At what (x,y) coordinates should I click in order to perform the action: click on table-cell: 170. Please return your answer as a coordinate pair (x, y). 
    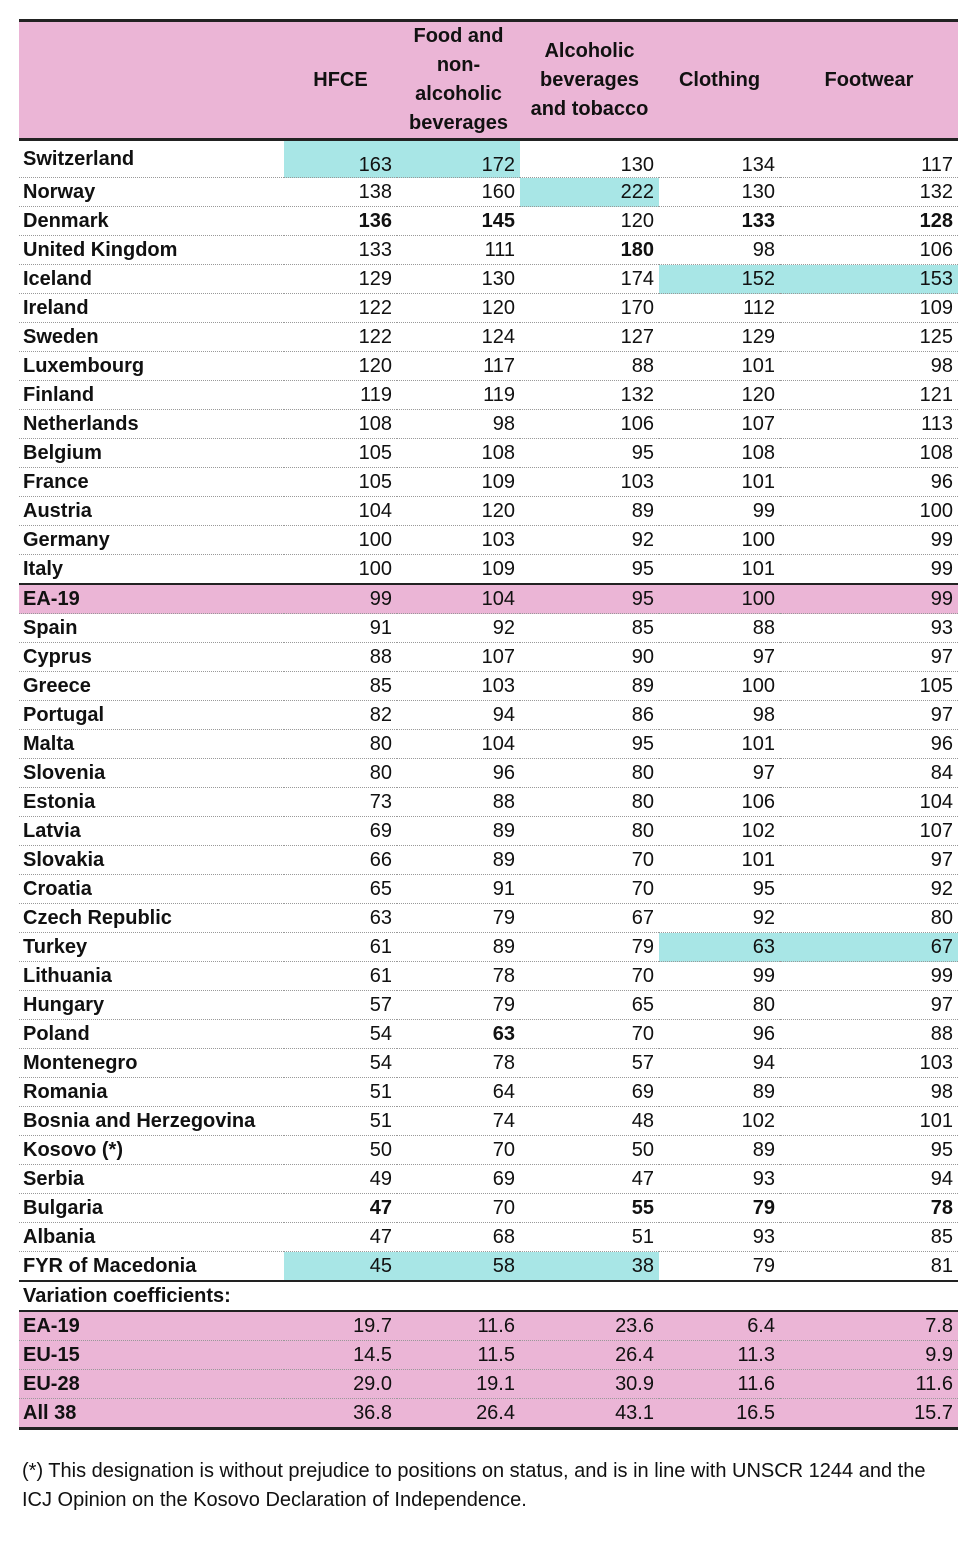
    Looking at the image, I should click on (589, 308).